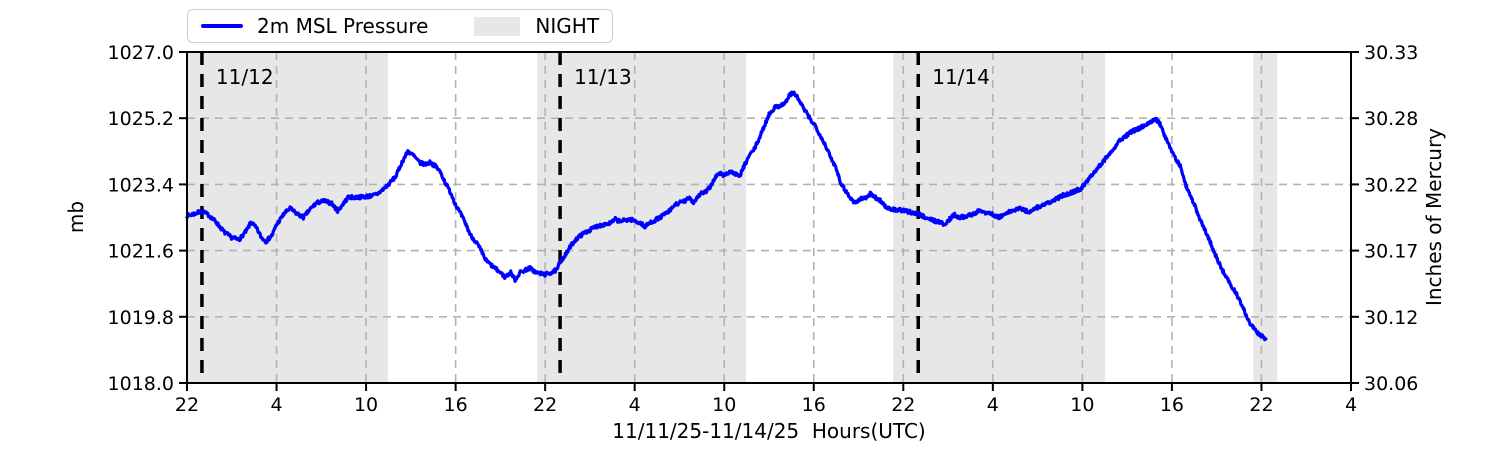  I want to click on y-axis-label-right: Inches of Mercury, so click(1434, 217).